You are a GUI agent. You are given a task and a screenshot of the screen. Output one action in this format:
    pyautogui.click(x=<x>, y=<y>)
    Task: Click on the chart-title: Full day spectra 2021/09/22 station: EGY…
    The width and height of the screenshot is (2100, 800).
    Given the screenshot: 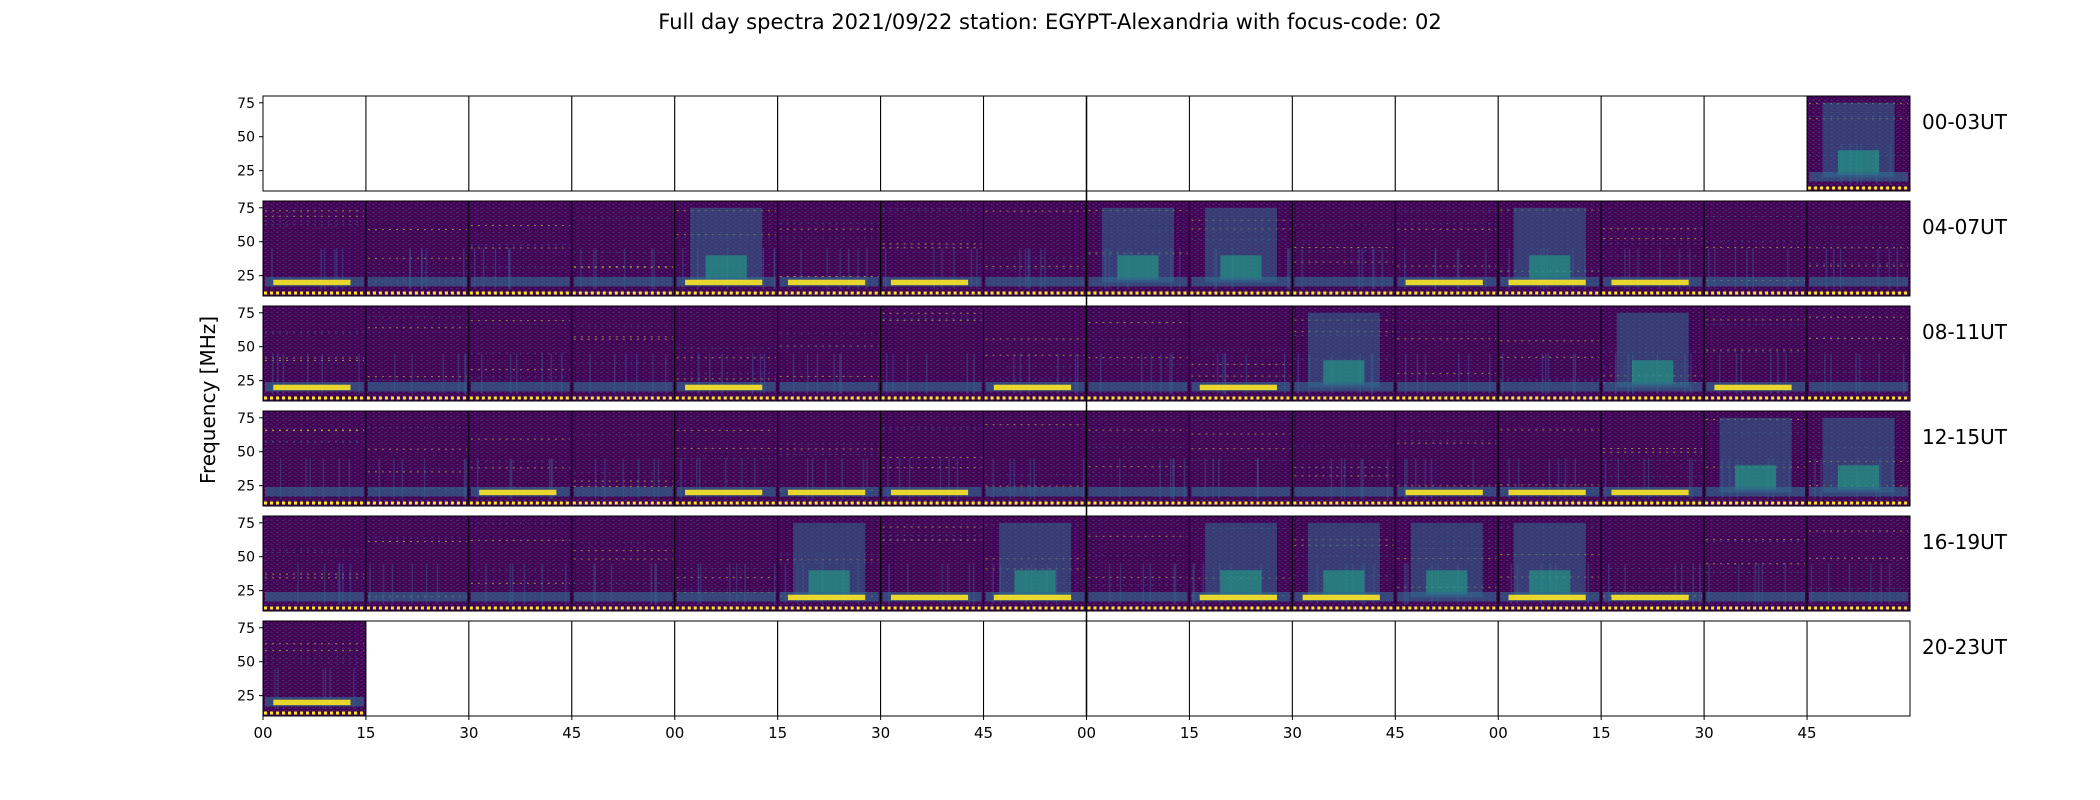 What is the action you would take?
    pyautogui.click(x=1050, y=22)
    